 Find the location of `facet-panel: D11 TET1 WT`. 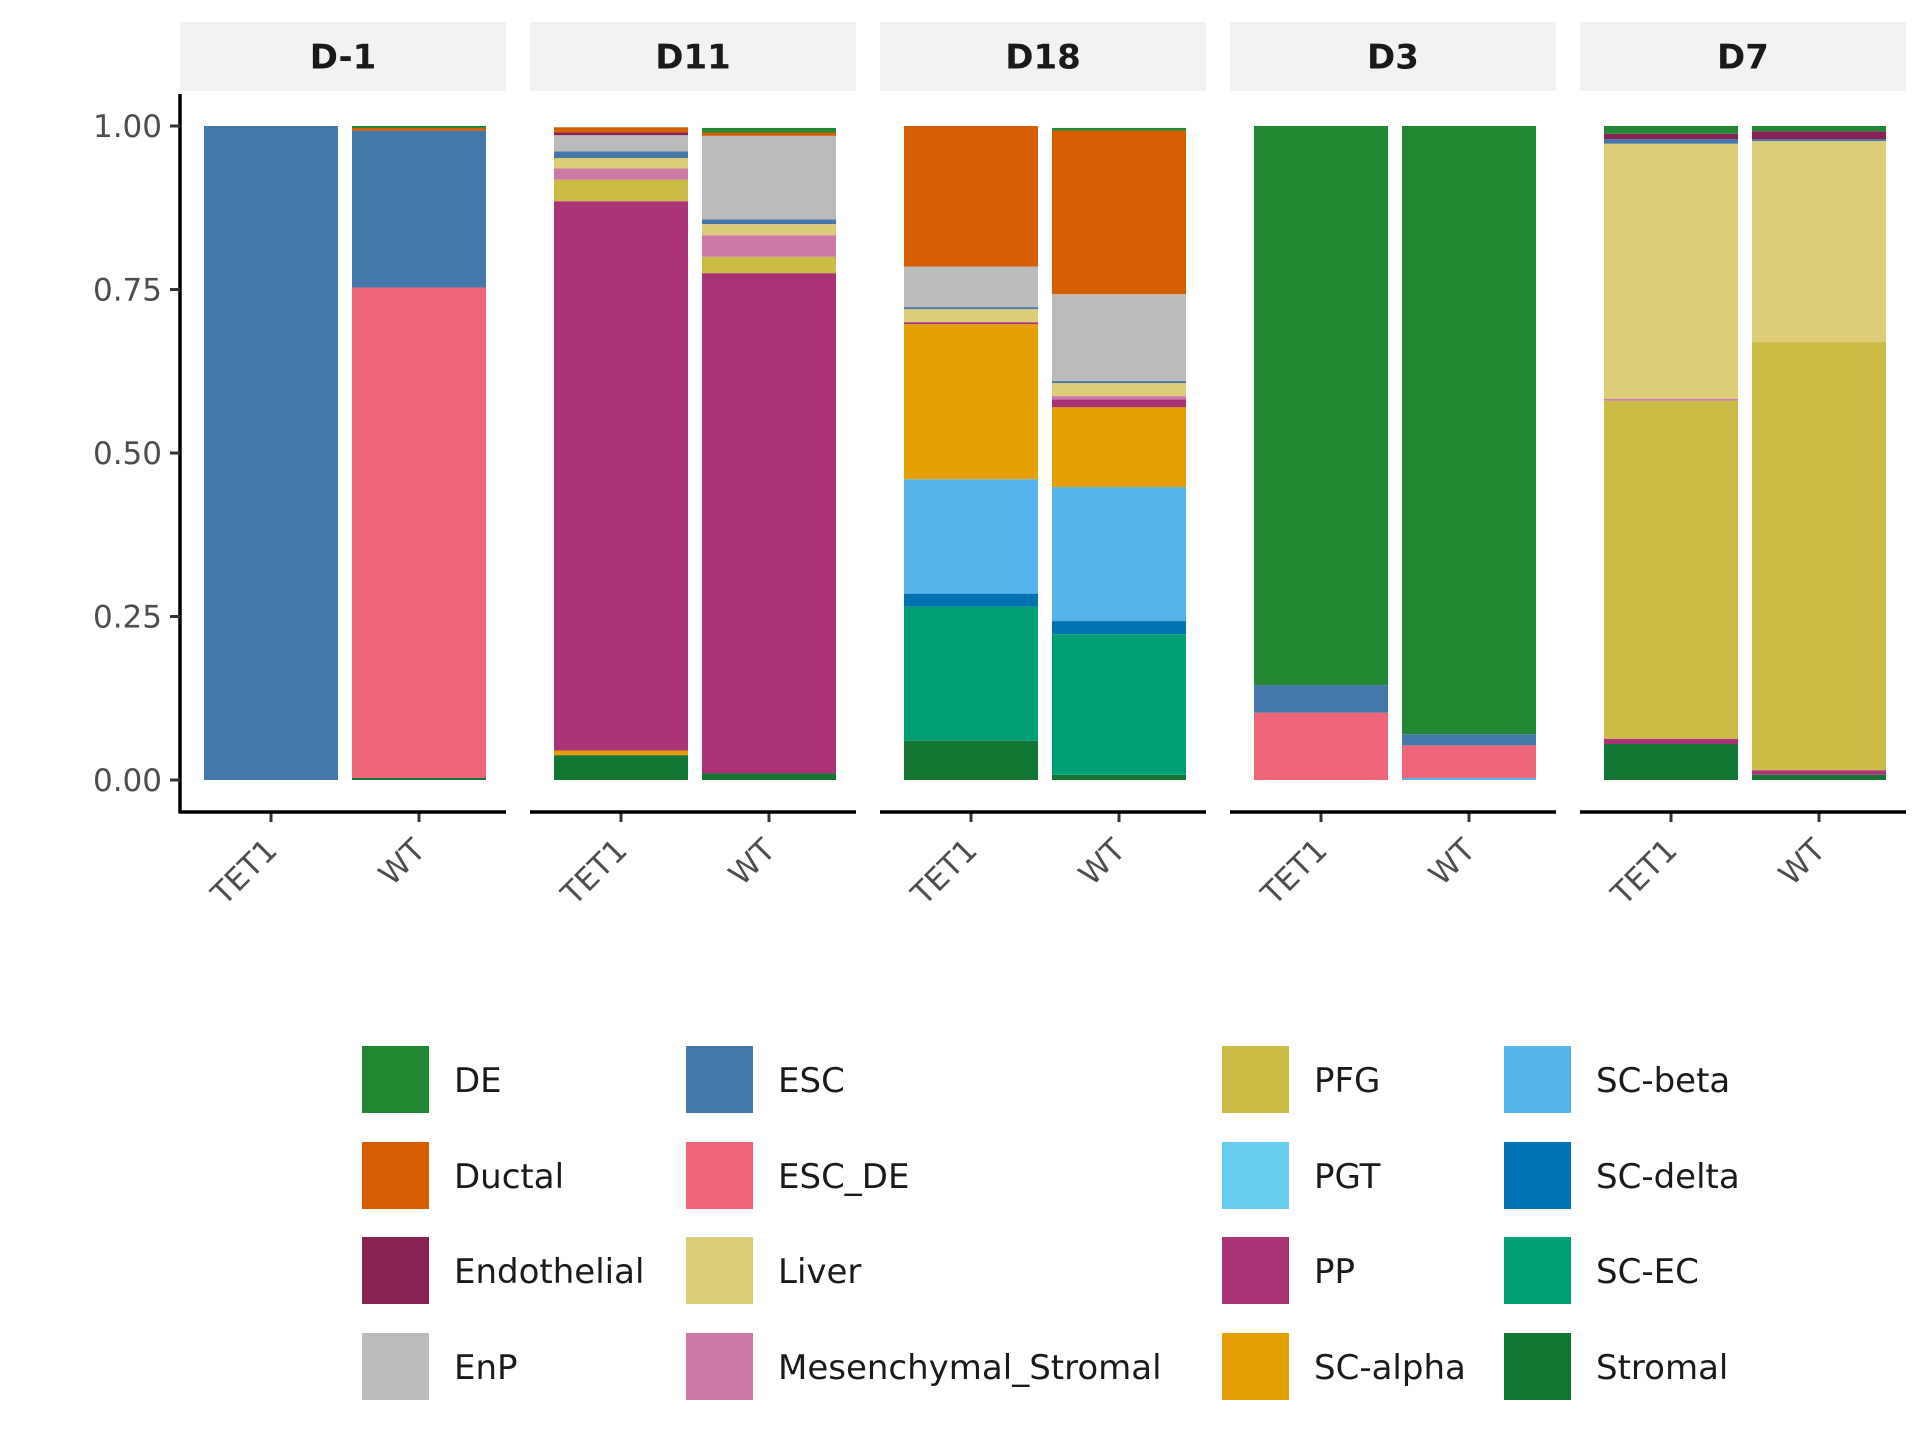

facet-panel: D11 TET1 WT is located at coordinates (693, 467).